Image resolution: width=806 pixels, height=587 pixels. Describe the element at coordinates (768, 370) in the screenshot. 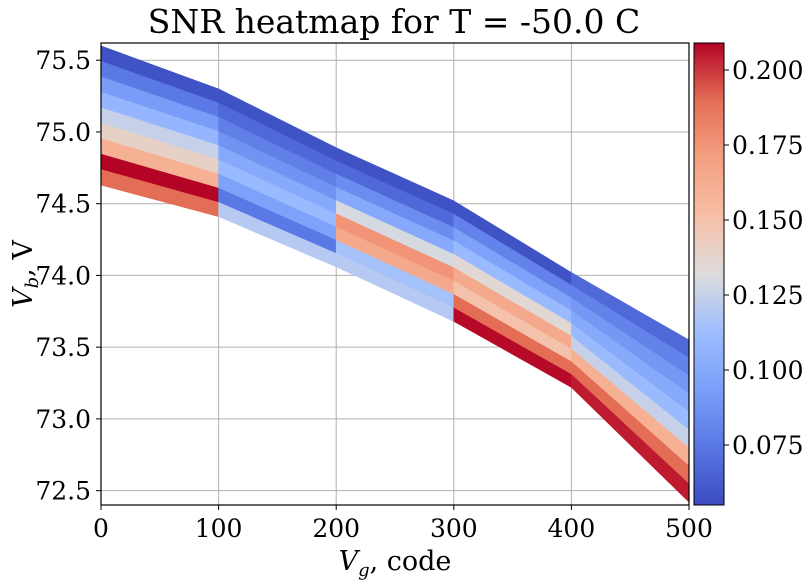

I see `colorbar-tick-label: 0.100` at that location.